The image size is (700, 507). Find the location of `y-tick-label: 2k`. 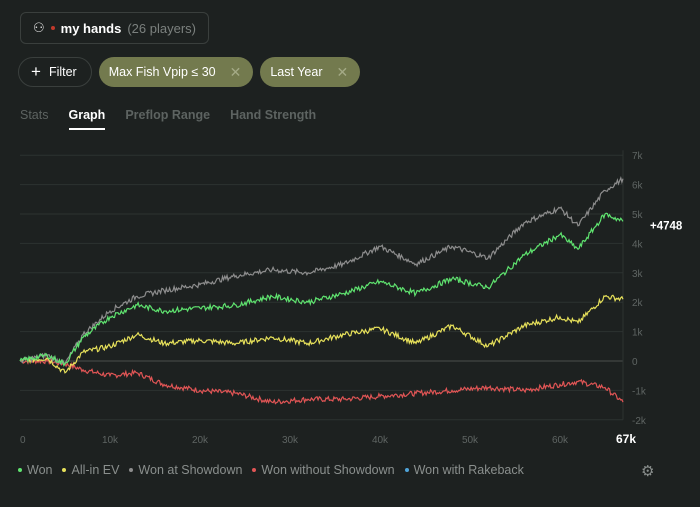

y-tick-label: 2k is located at coordinates (638, 303).